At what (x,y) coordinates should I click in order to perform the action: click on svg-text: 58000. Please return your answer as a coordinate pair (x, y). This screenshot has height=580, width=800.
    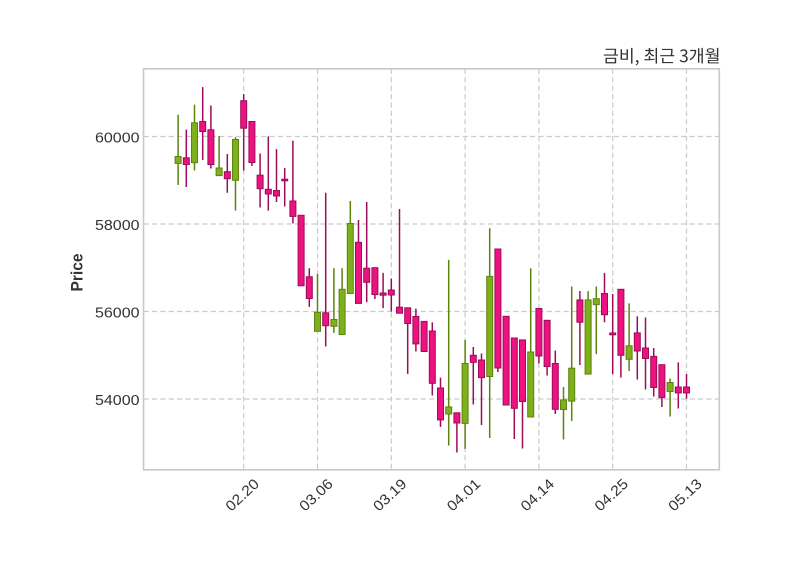
    Looking at the image, I should click on (117, 226).